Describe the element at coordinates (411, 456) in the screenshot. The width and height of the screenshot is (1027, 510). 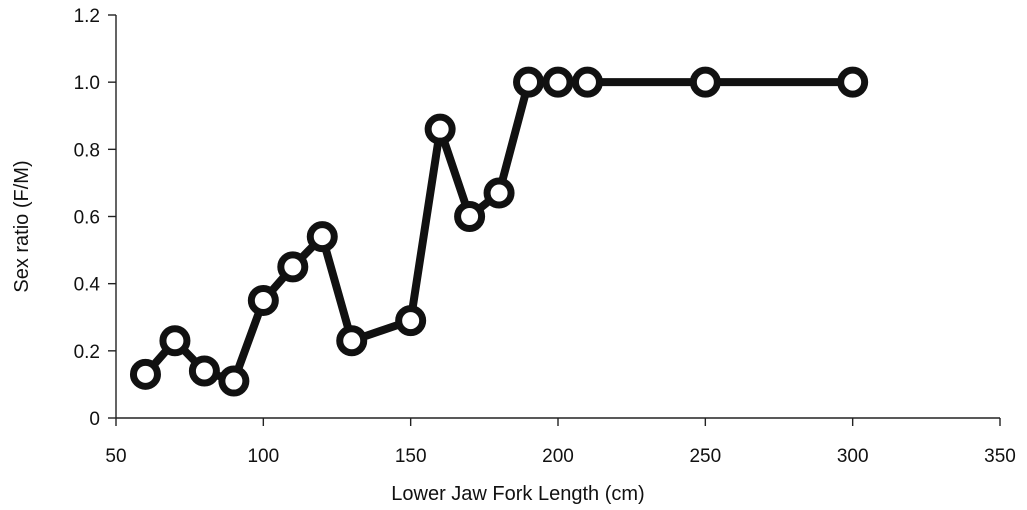
I see `x-tick-label: 150` at that location.